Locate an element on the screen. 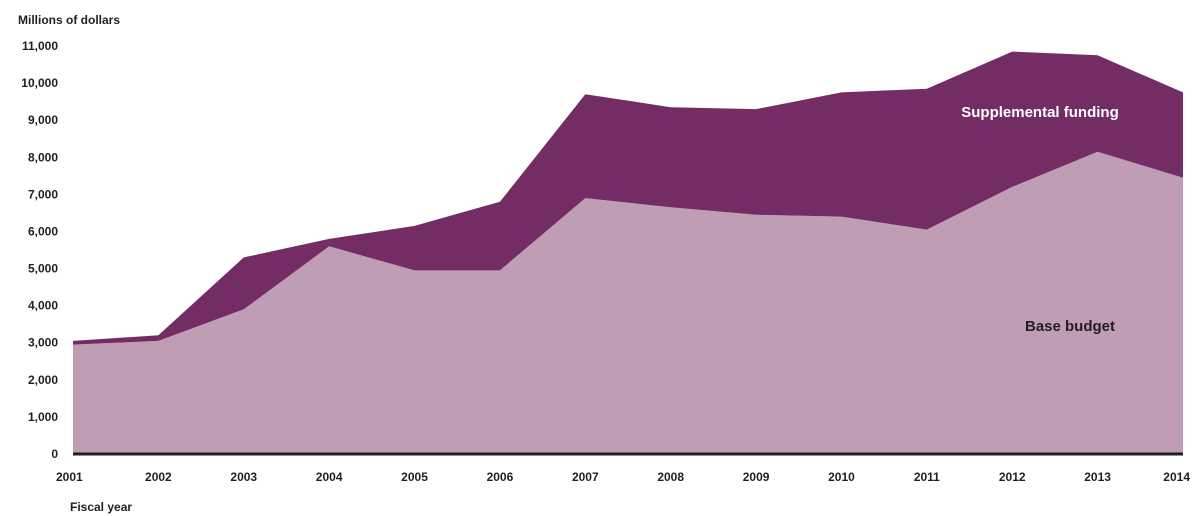 This screenshot has height=516, width=1204. y-tick-label: 4,000 is located at coordinates (43, 306).